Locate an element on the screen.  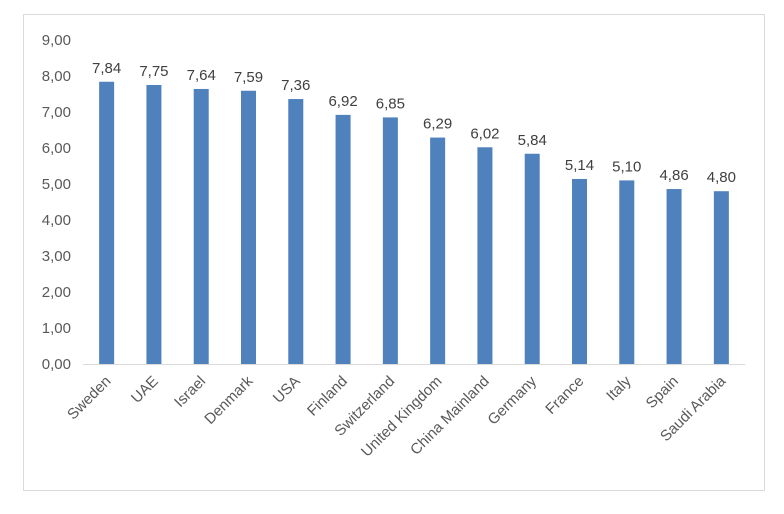
data-label: 6,02 is located at coordinates (484, 133).